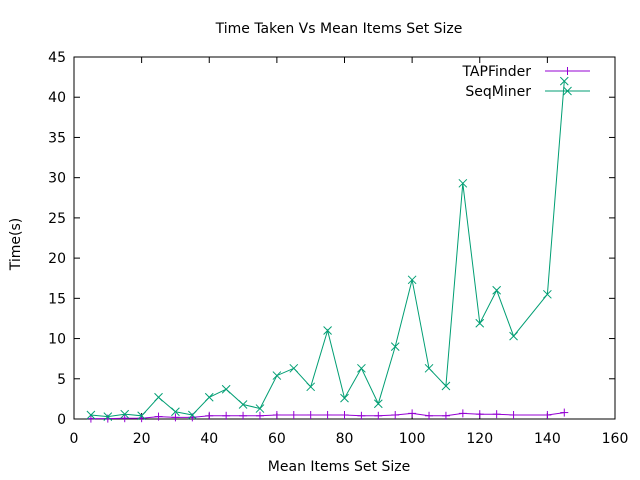 Image resolution: width=640 pixels, height=480 pixels. Describe the element at coordinates (61, 420) in the screenshot. I see `y-tick-label: 0` at that location.